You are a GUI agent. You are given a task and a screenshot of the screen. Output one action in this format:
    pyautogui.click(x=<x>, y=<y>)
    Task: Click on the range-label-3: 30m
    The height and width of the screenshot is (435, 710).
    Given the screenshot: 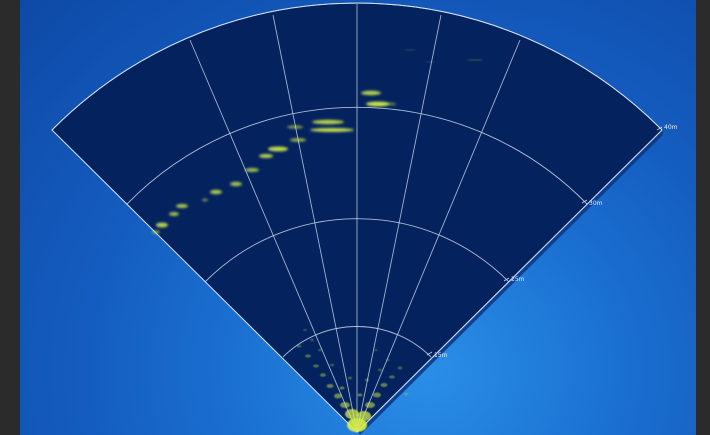 What is the action you would take?
    pyautogui.click(x=596, y=203)
    